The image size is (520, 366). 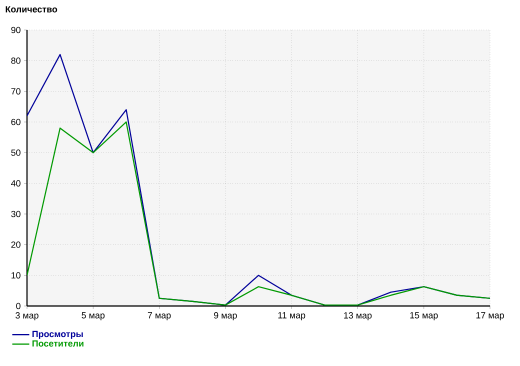 What do you see at coordinates (15, 30) in the screenshot?
I see `y-tick-label: 90` at bounding box center [15, 30].